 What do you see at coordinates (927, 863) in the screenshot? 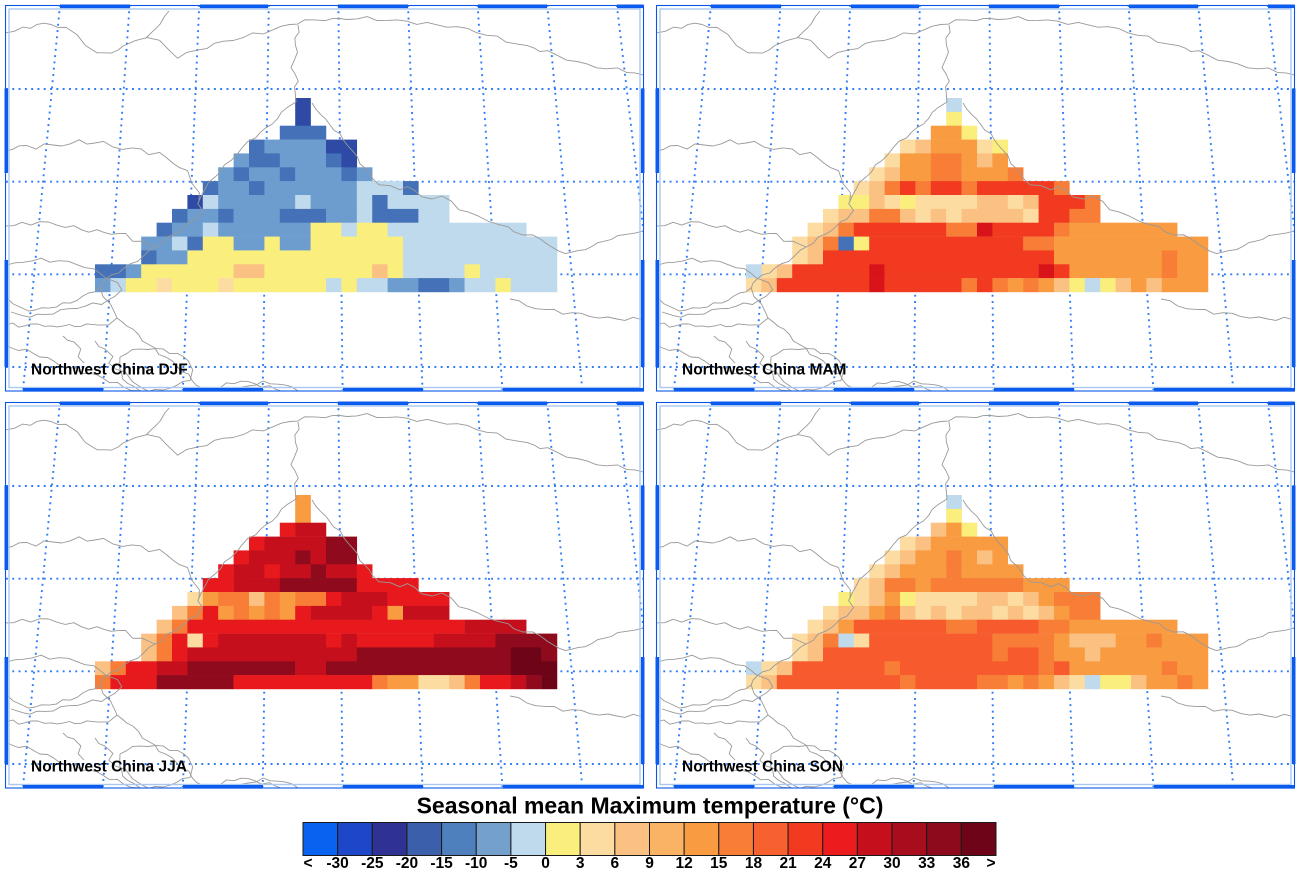
I see `svg-text: 33` at bounding box center [927, 863].